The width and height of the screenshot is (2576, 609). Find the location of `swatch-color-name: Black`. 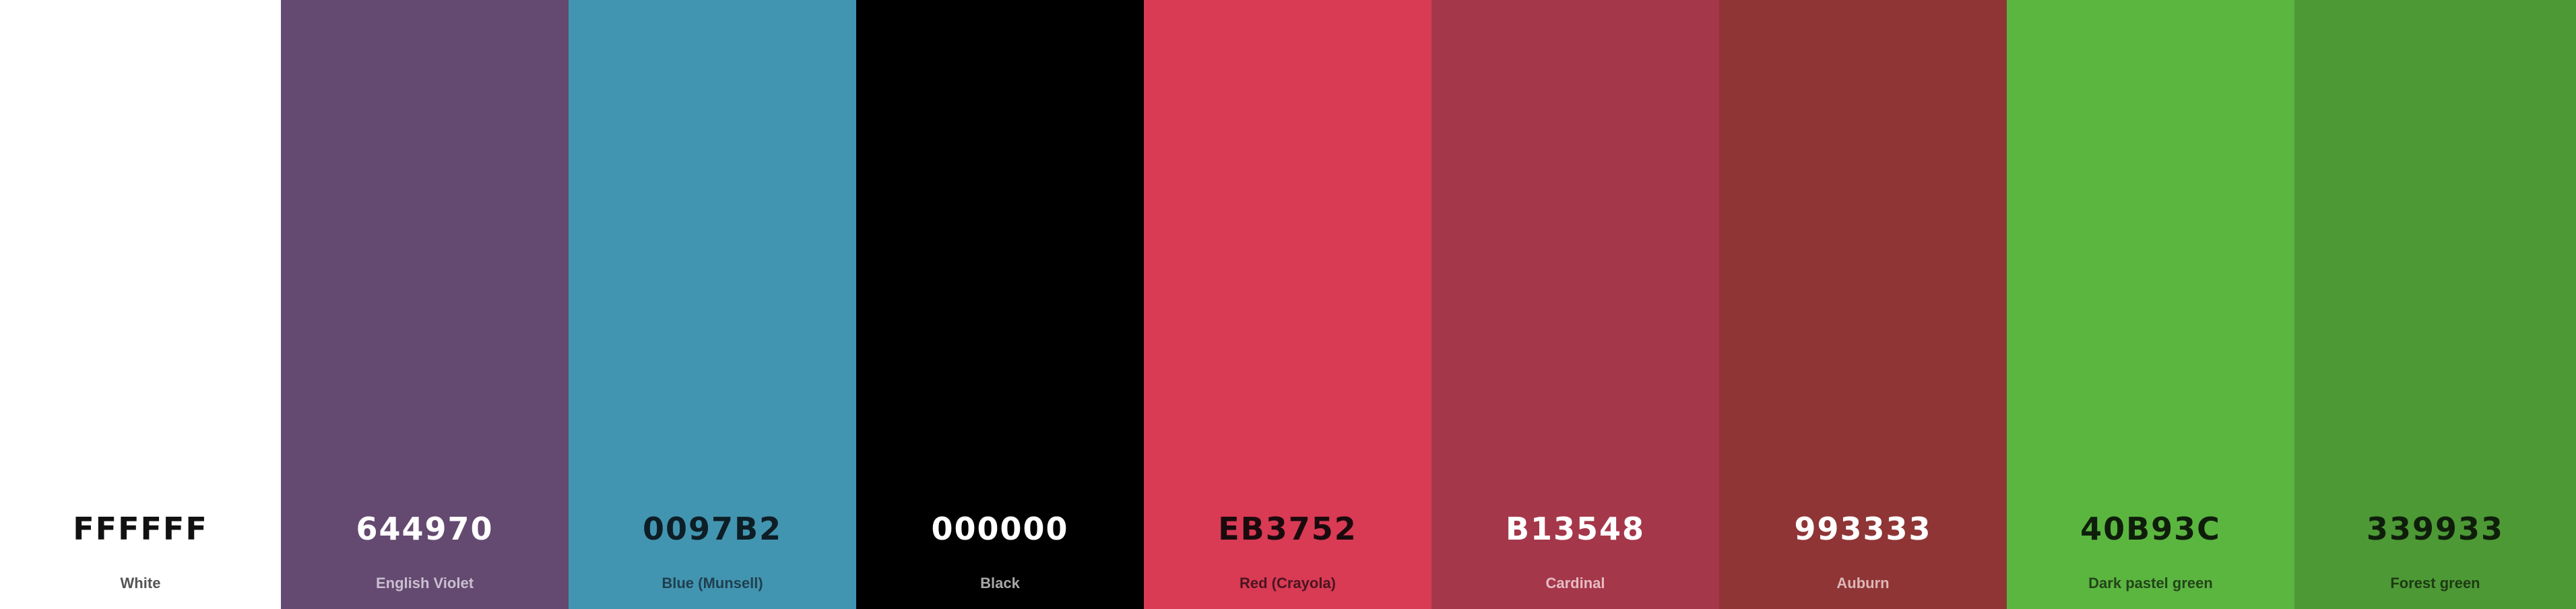

swatch-color-name: Black is located at coordinates (1000, 583).